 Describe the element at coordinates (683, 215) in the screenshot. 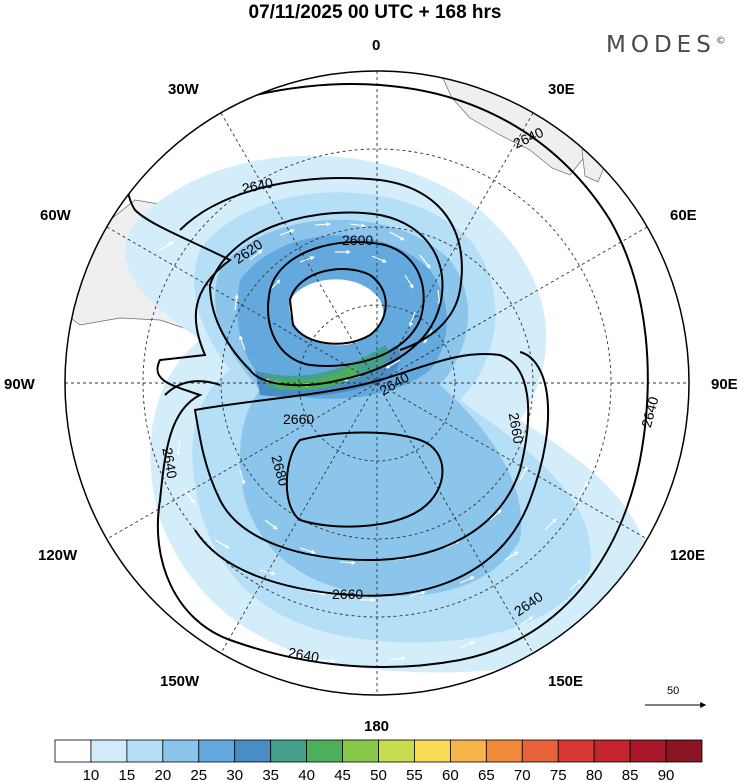

I see `lon-label-60e: 60E` at that location.